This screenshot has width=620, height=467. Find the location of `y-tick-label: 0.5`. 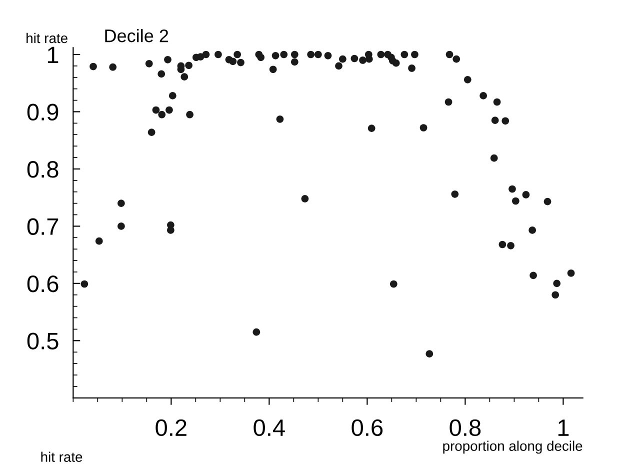

y-tick-label: 0.5 is located at coordinates (42, 341).